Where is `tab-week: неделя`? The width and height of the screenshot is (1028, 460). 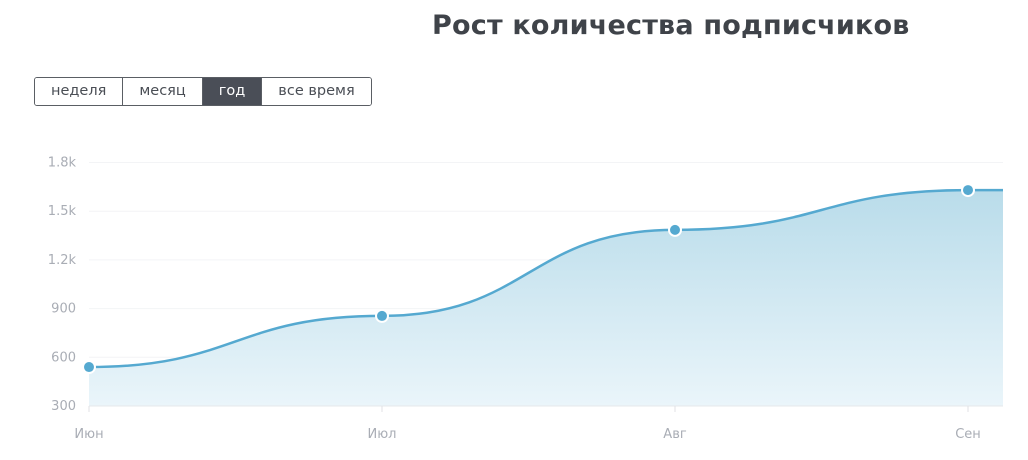
tab-week: неделя is located at coordinates (79, 91).